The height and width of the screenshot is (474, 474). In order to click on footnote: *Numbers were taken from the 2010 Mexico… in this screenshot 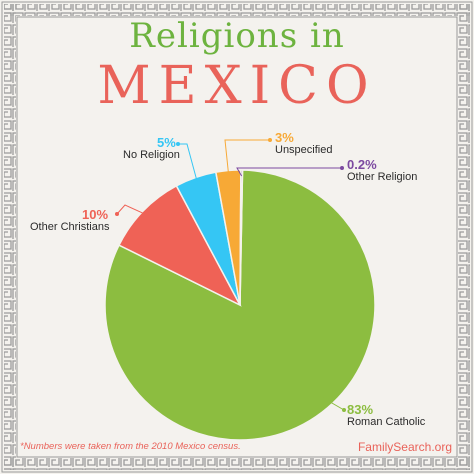, I will do `click(130, 446)`.